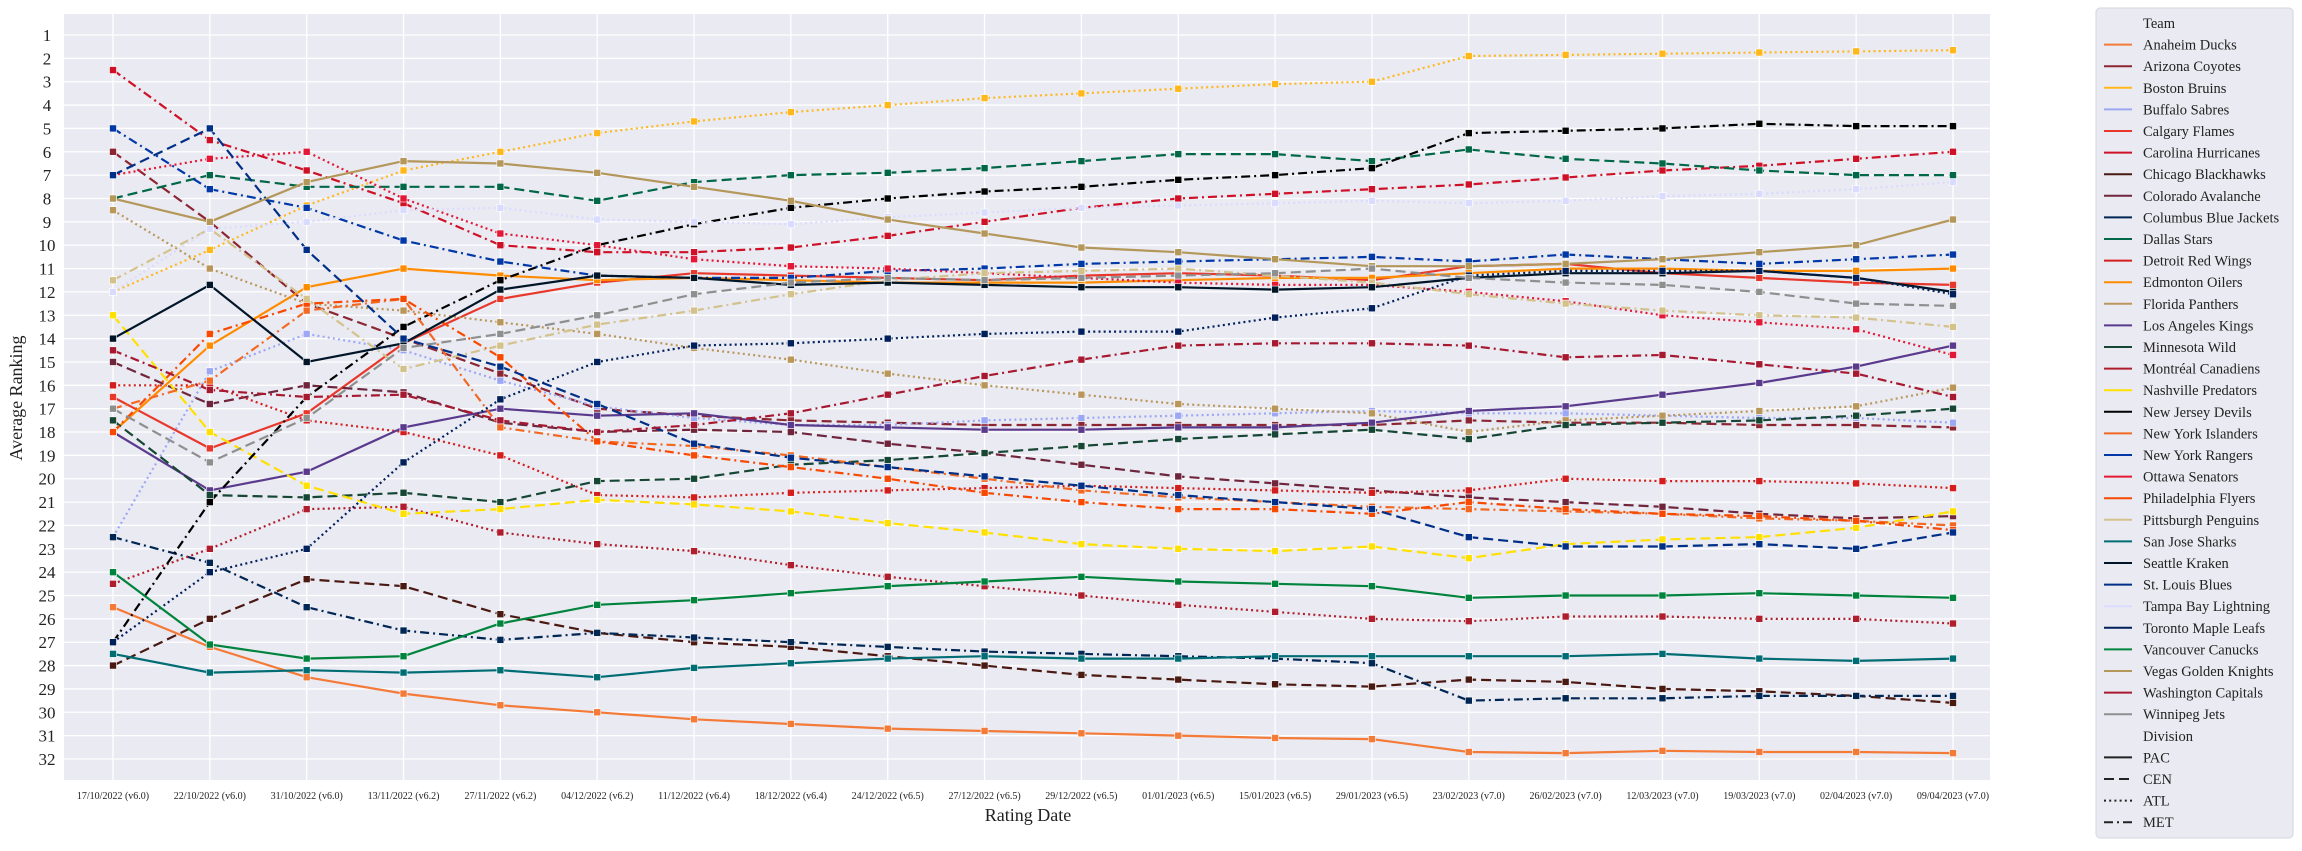  Describe the element at coordinates (2181, 650) in the screenshot. I see `legend-item-vancouver-canucks: Vancouver Canucks` at that location.